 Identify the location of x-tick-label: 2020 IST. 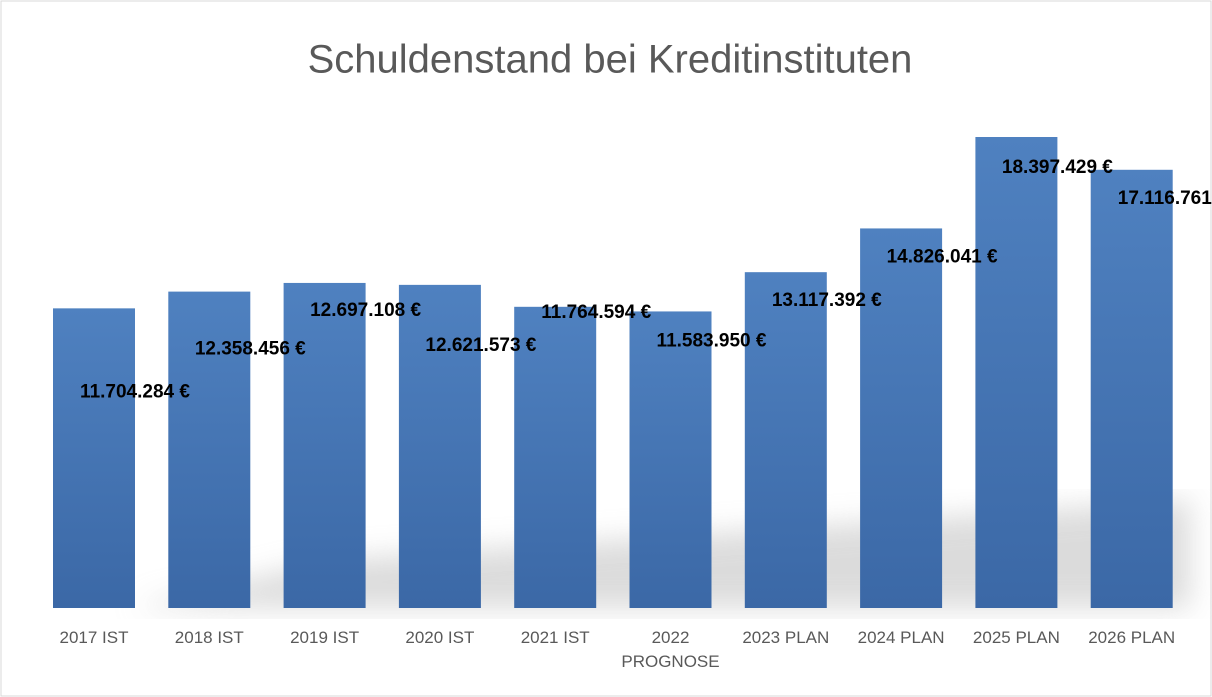
(440, 637).